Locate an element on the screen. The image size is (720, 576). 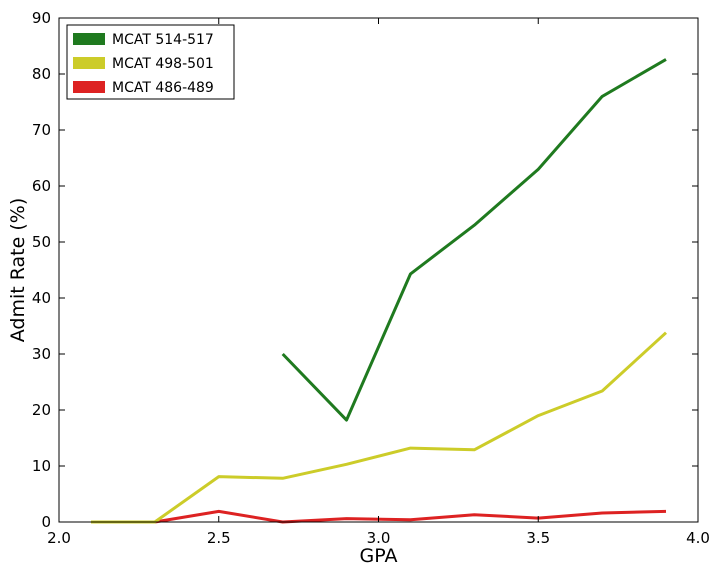
y-tick-label: 40 is located at coordinates (41, 298).